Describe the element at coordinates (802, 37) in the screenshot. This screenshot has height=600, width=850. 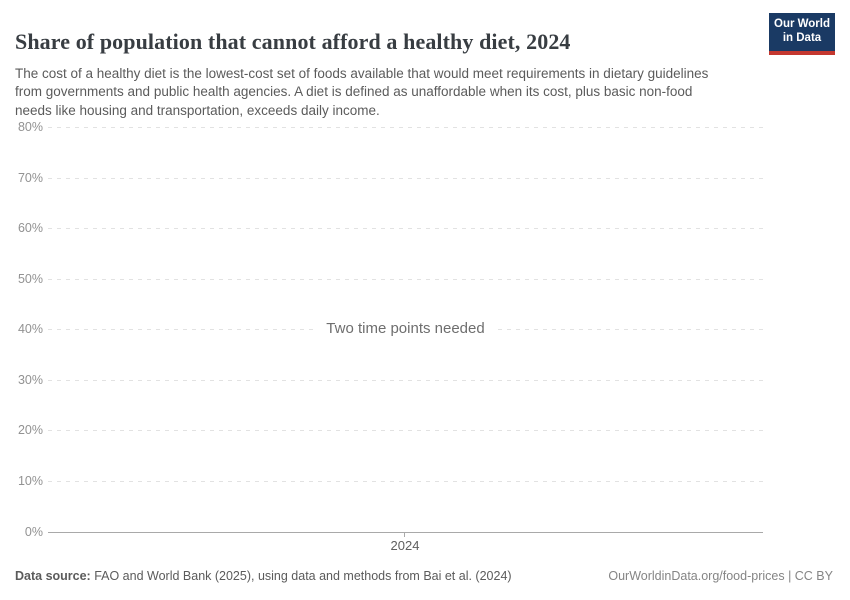
I see `owid-logo-line2: in Data` at that location.